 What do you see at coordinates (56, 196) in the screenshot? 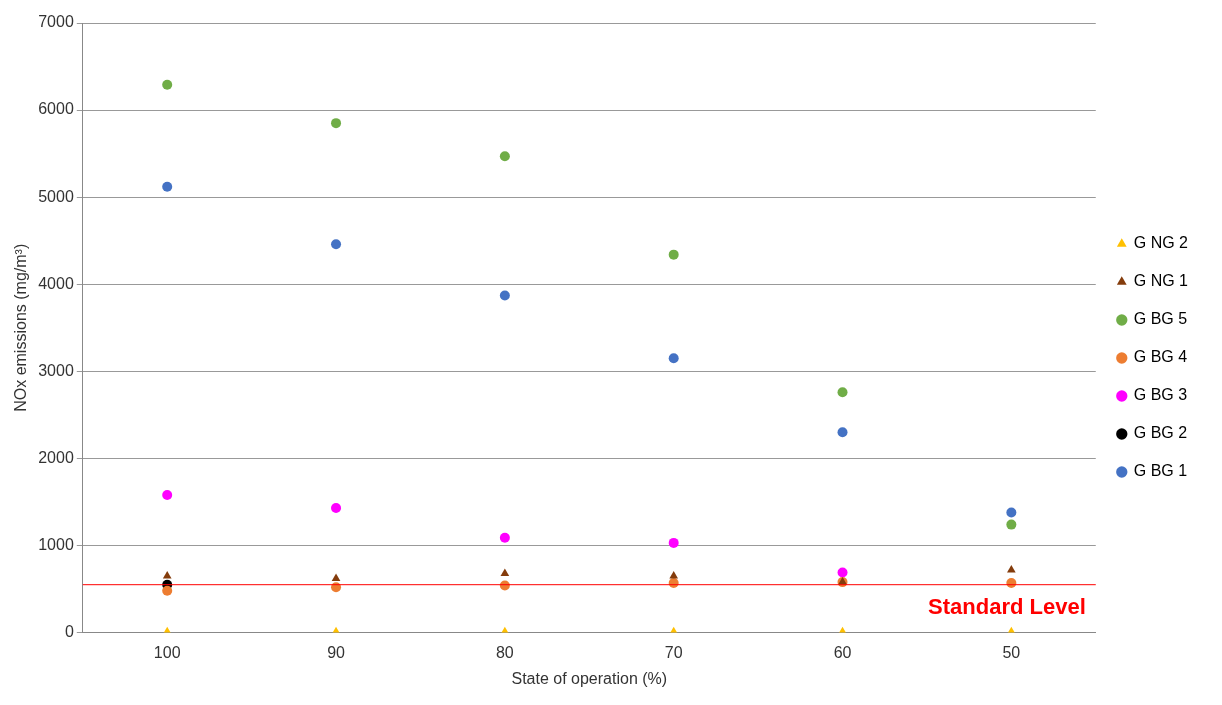
I see `y-tick-label: 5000` at bounding box center [56, 196].